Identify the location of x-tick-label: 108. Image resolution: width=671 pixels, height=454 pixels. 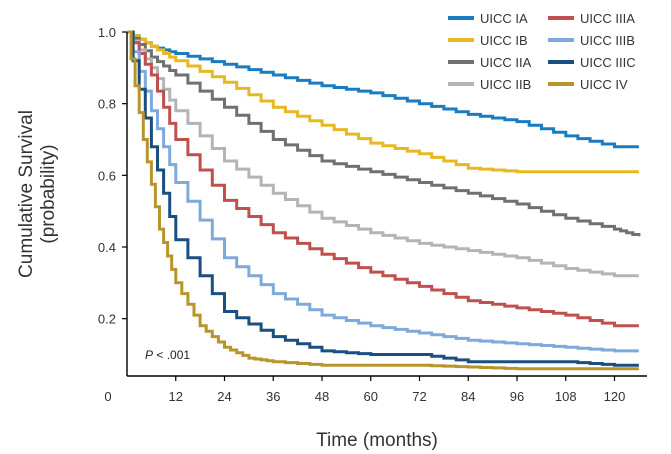
(566, 396).